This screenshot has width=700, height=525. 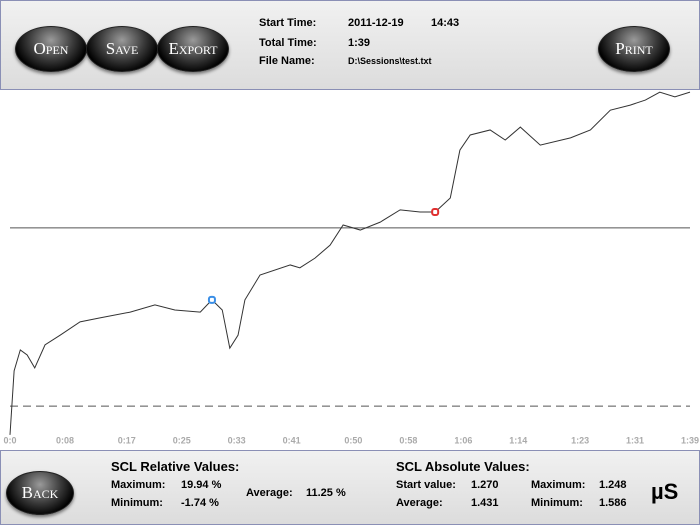 I want to click on x-tick-label: 0:17, so click(x=127, y=440).